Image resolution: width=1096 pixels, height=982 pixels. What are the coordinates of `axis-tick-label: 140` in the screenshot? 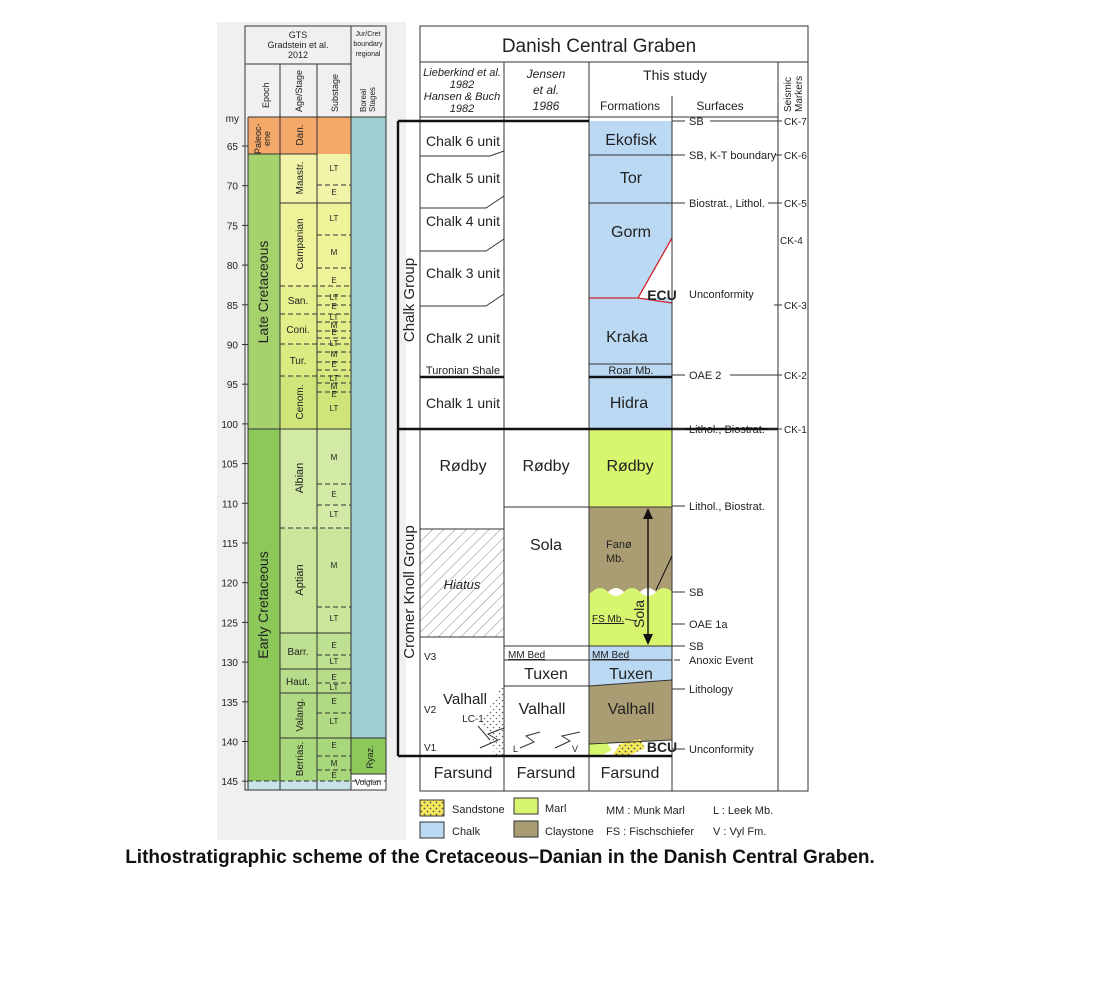 It's located at (229, 743).